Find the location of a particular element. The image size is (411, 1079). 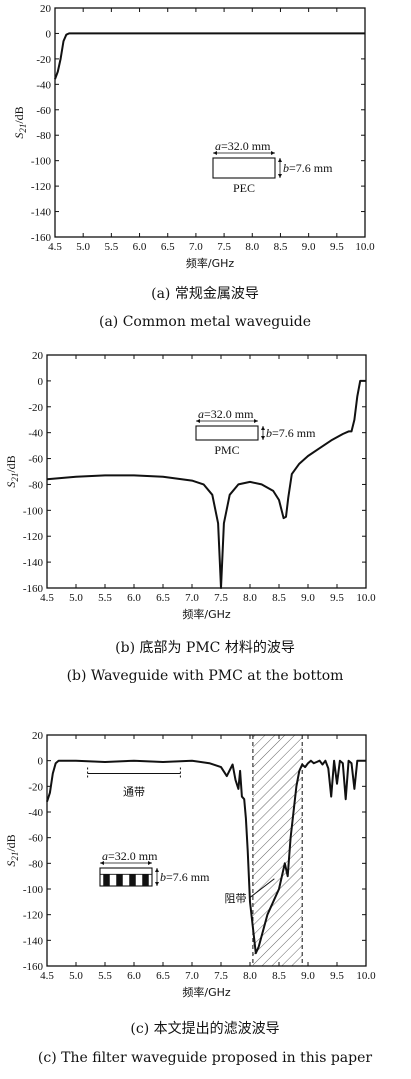

waveguide-inset: a=32.0 mmb=7.6 mm is located at coordinates (154, 868).